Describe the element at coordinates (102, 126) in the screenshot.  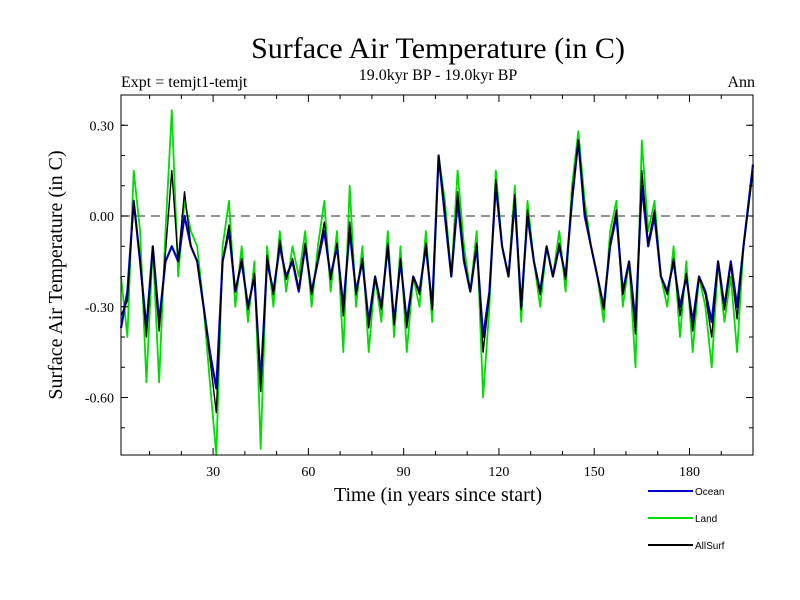
I see `y-tick-label: 0.30` at that location.